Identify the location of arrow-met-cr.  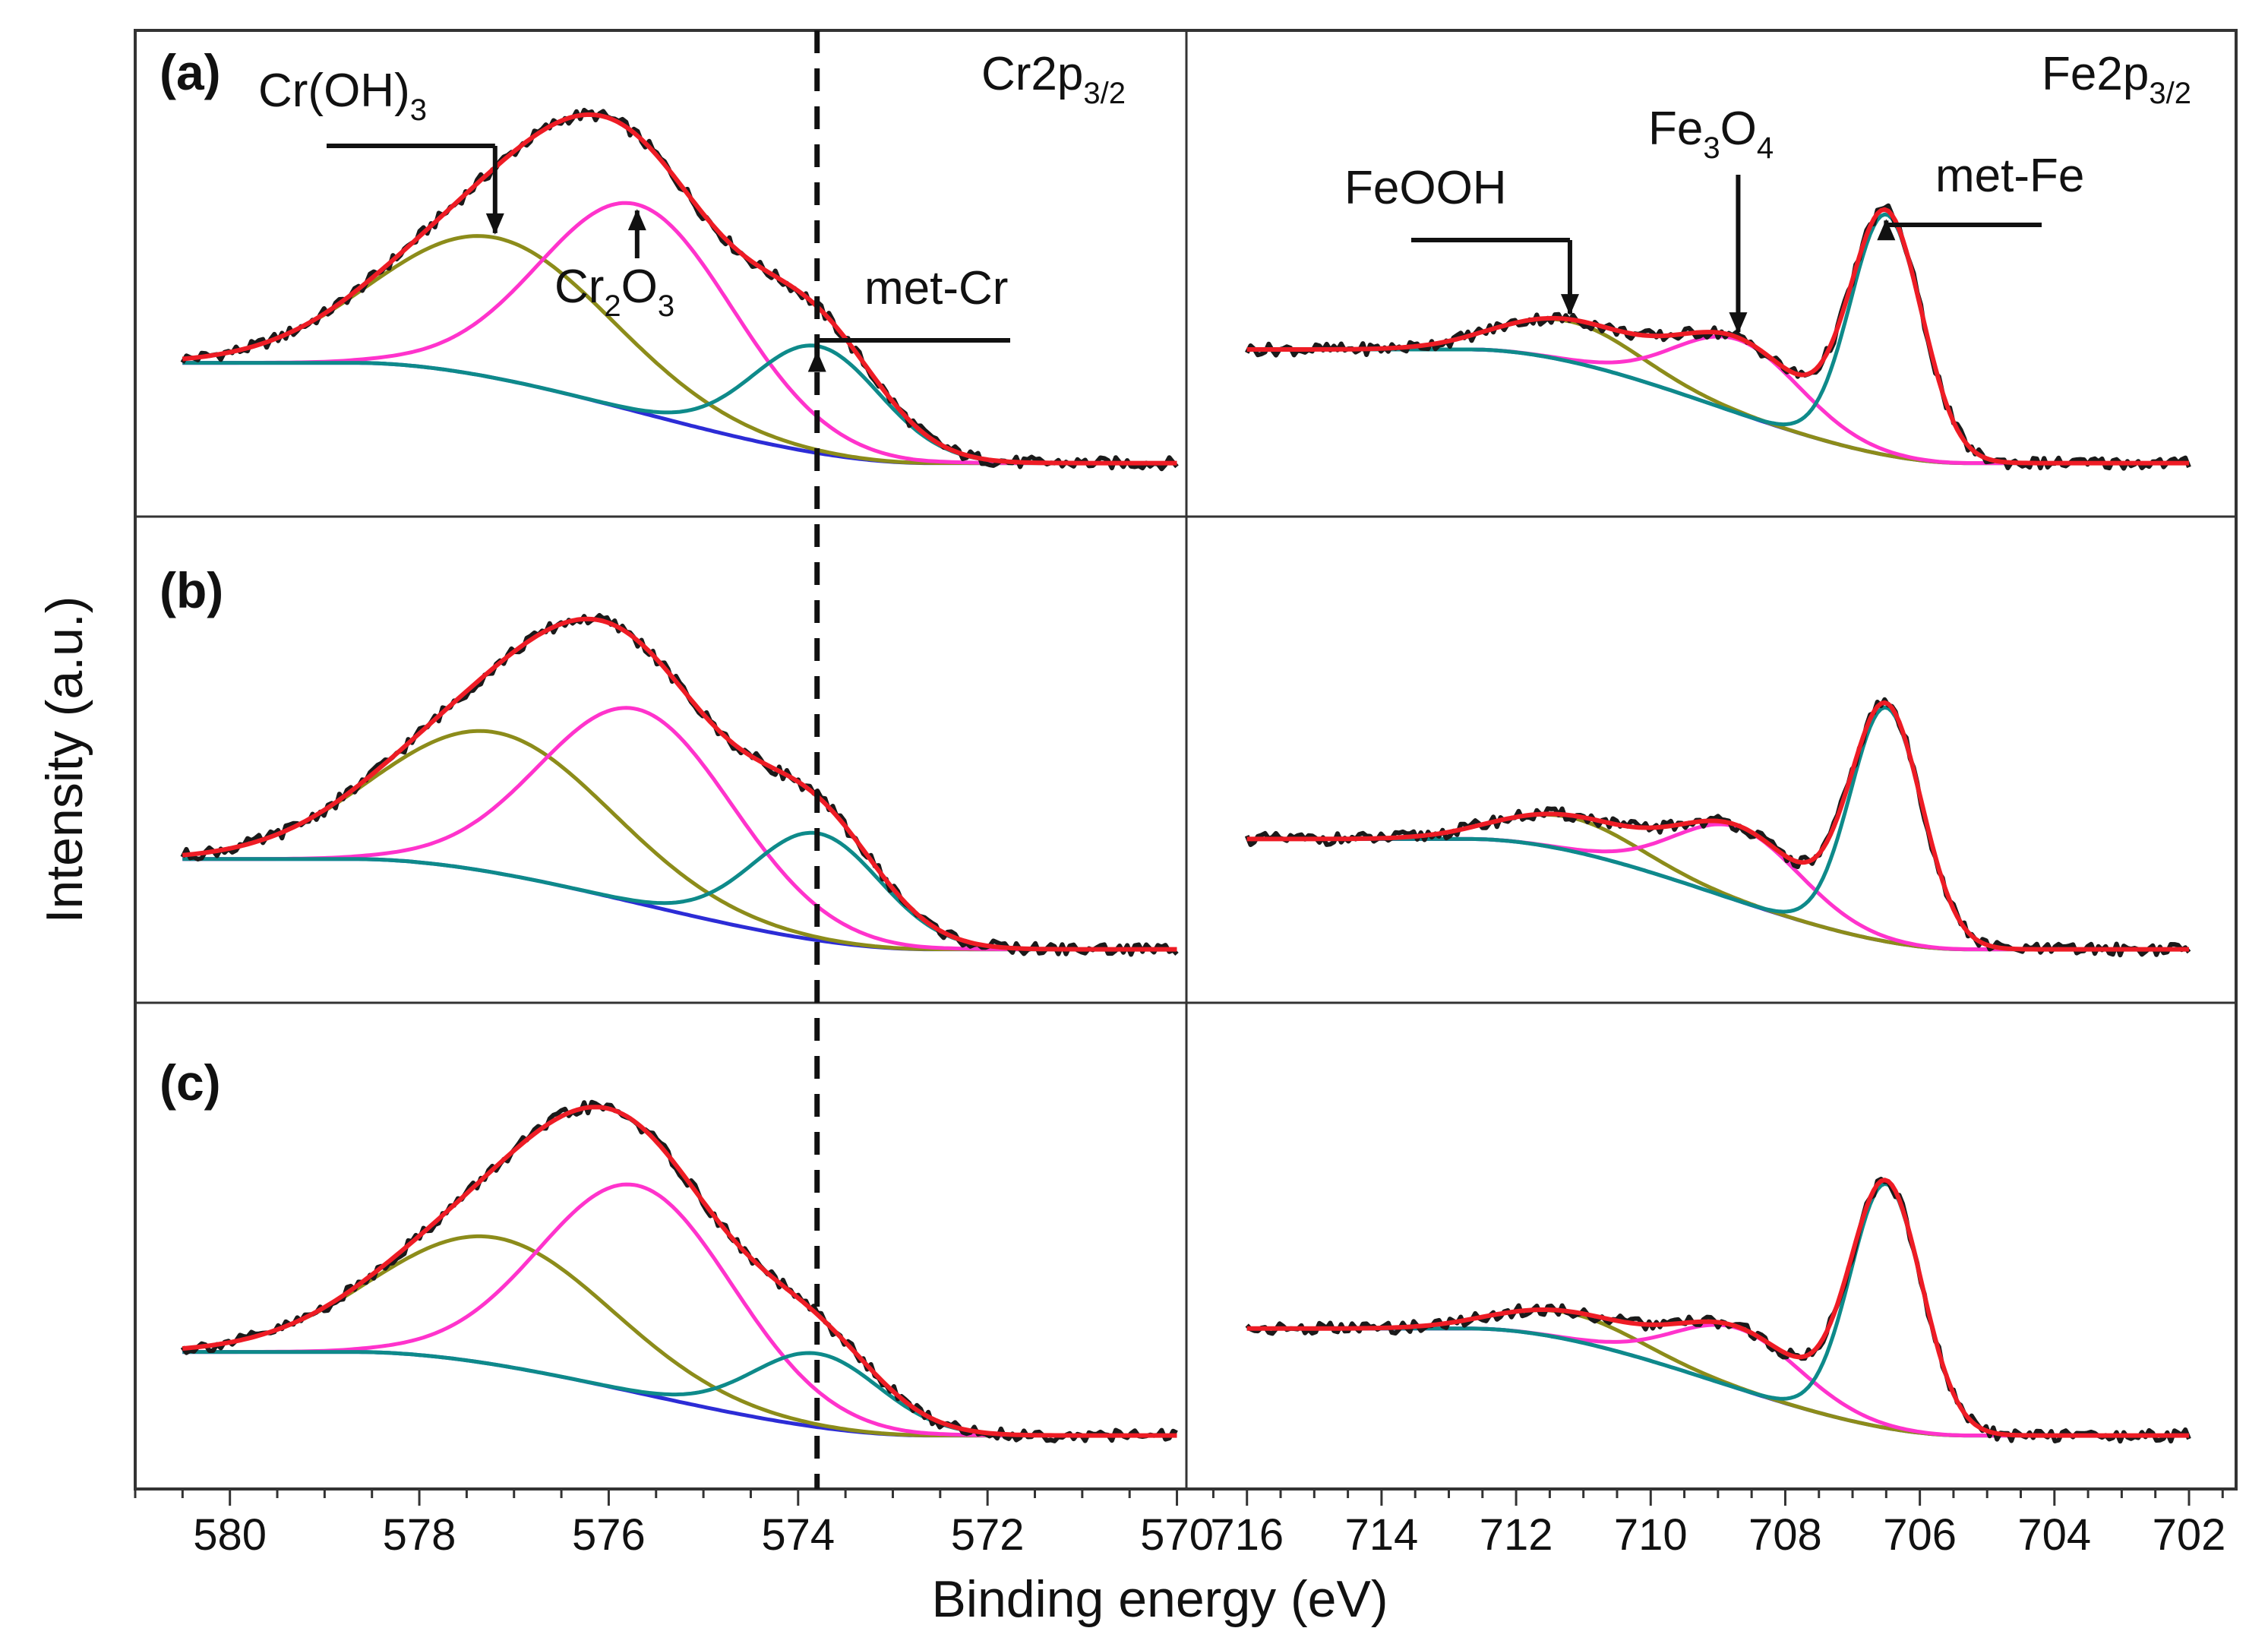
(816, 361).